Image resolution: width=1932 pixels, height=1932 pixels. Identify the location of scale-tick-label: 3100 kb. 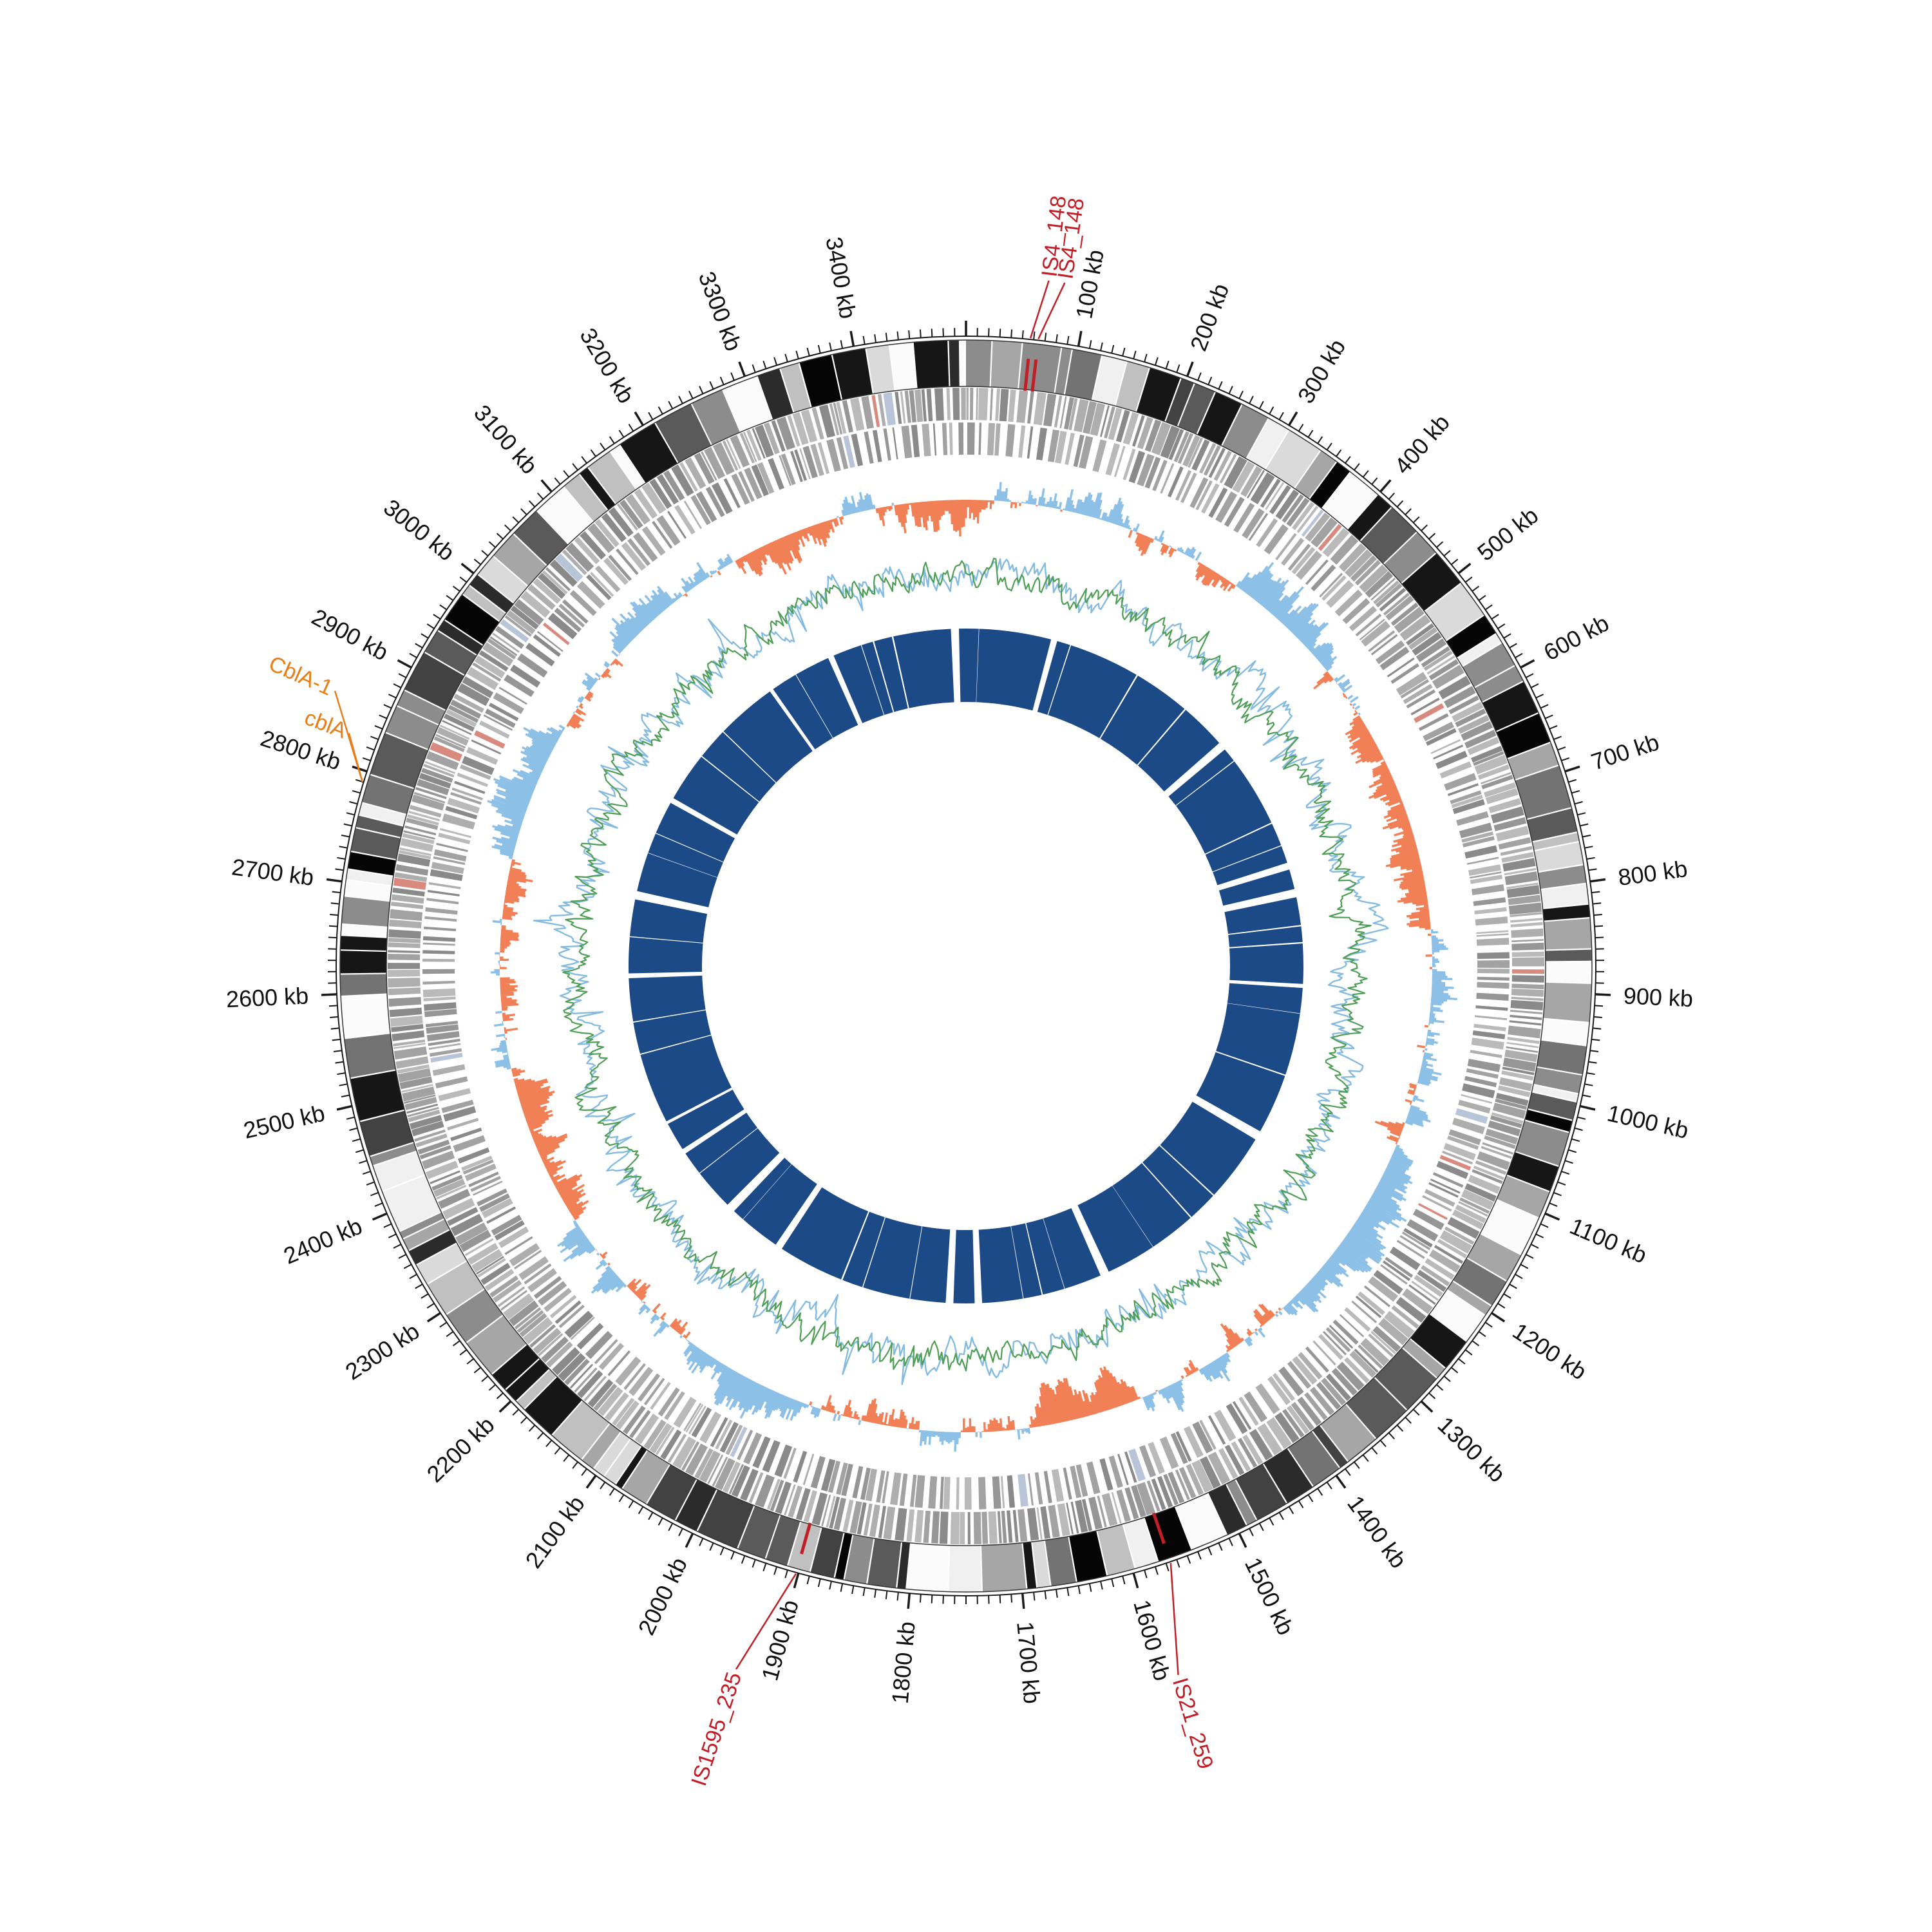
(506, 438).